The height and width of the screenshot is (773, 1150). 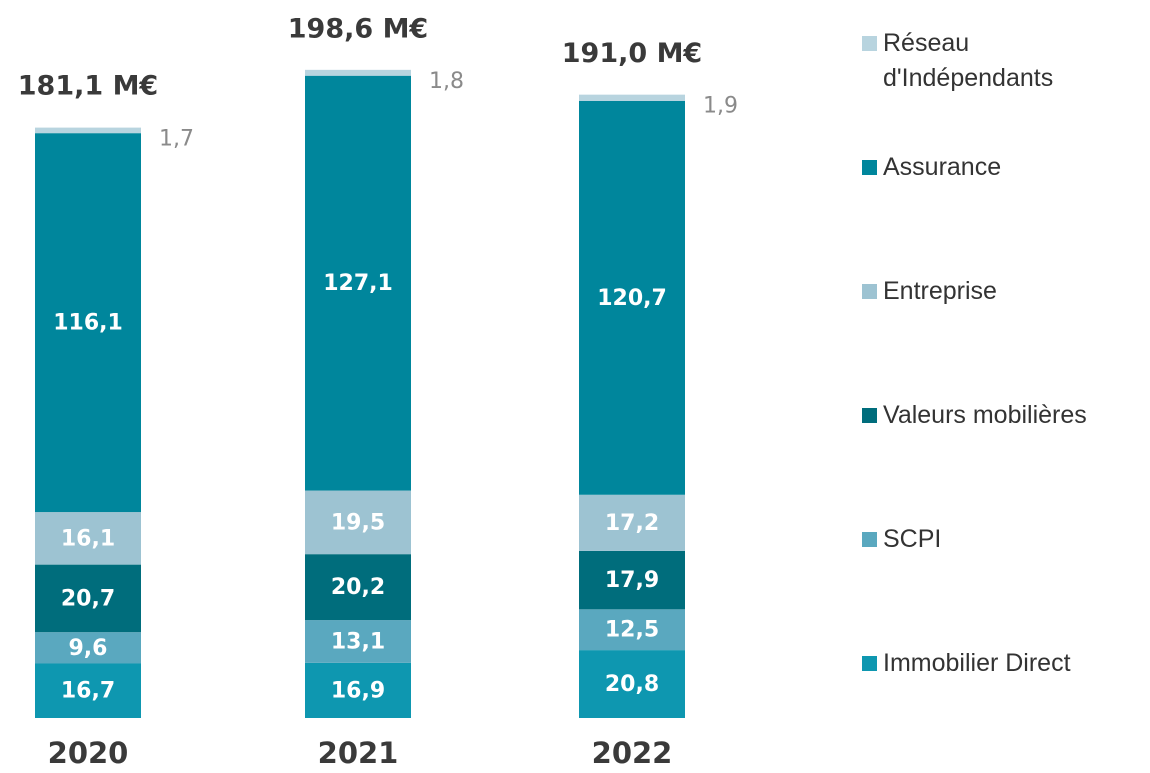 I want to click on value-label: 12,5, so click(x=632, y=630).